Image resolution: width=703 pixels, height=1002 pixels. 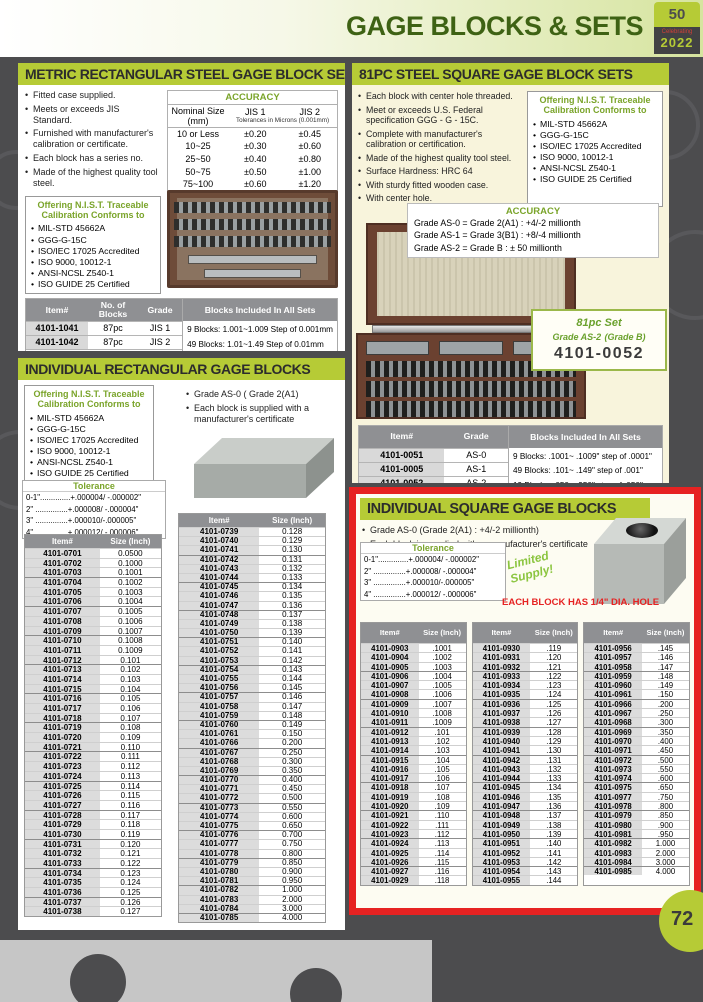 What do you see at coordinates (219, 715) in the screenshot?
I see `item-number-cell: 4101-0759` at bounding box center [219, 715].